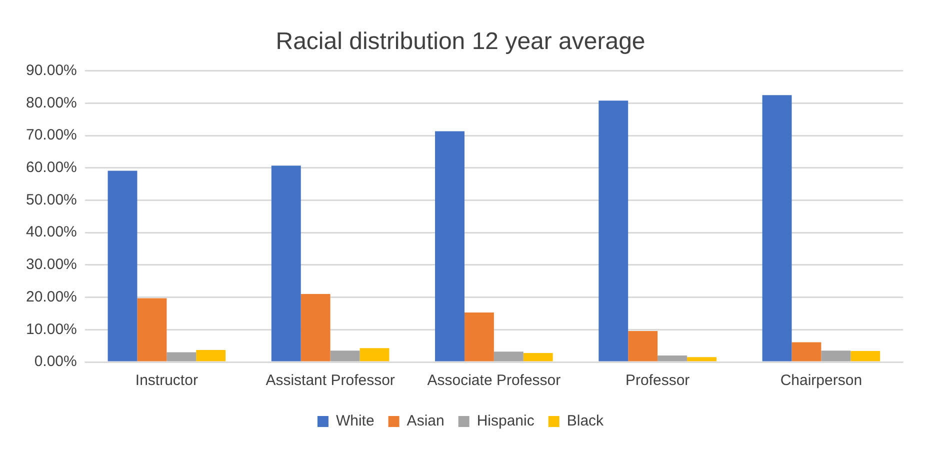 This screenshot has width=931, height=452. I want to click on x-tick-label: Professor, so click(657, 381).